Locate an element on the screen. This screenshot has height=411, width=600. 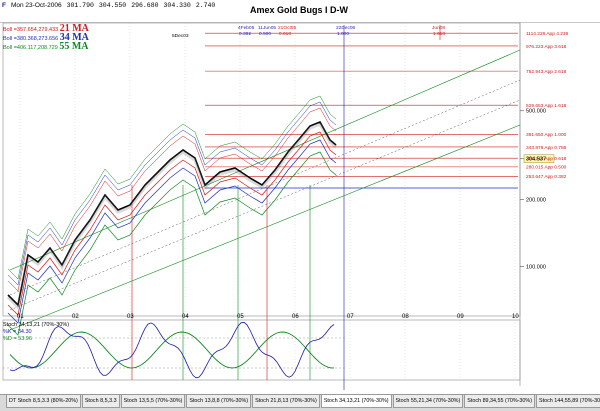
stoch-k: %K = 34.30 is located at coordinates (17, 332).